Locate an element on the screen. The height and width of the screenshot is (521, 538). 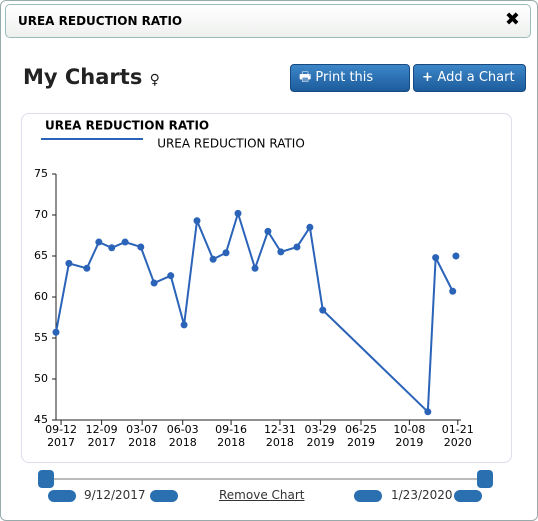
x-tick-label-line: 01-21 is located at coordinates (458, 429).